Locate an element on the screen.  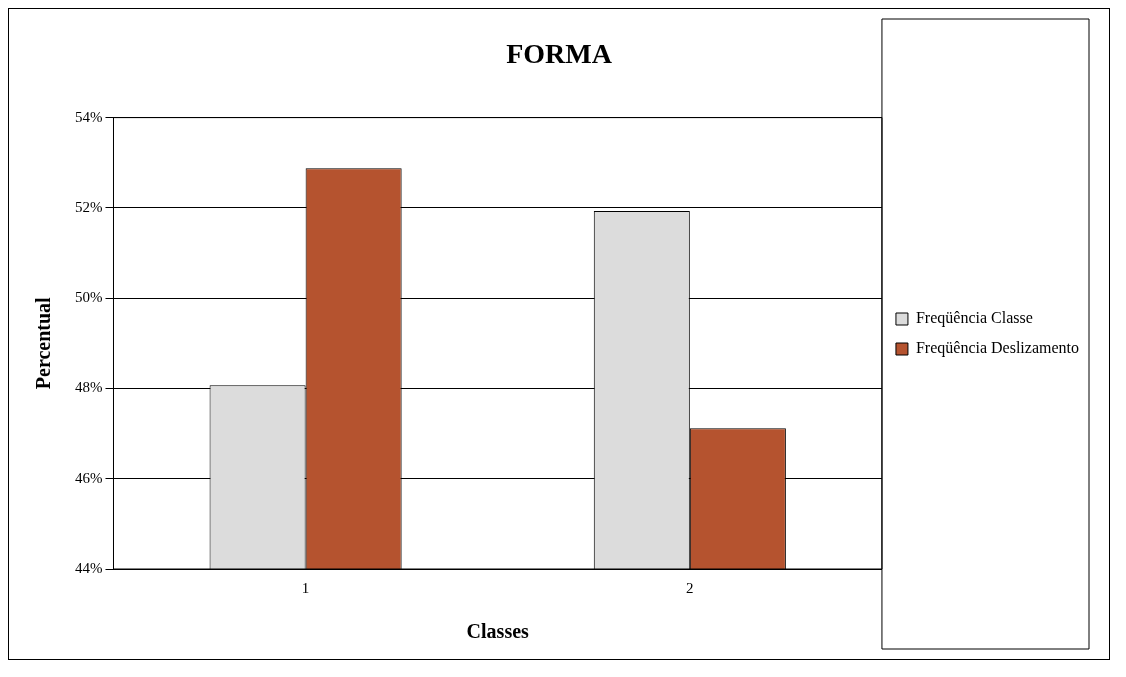
legend-label: Freqüência Classe is located at coordinates (974, 318).